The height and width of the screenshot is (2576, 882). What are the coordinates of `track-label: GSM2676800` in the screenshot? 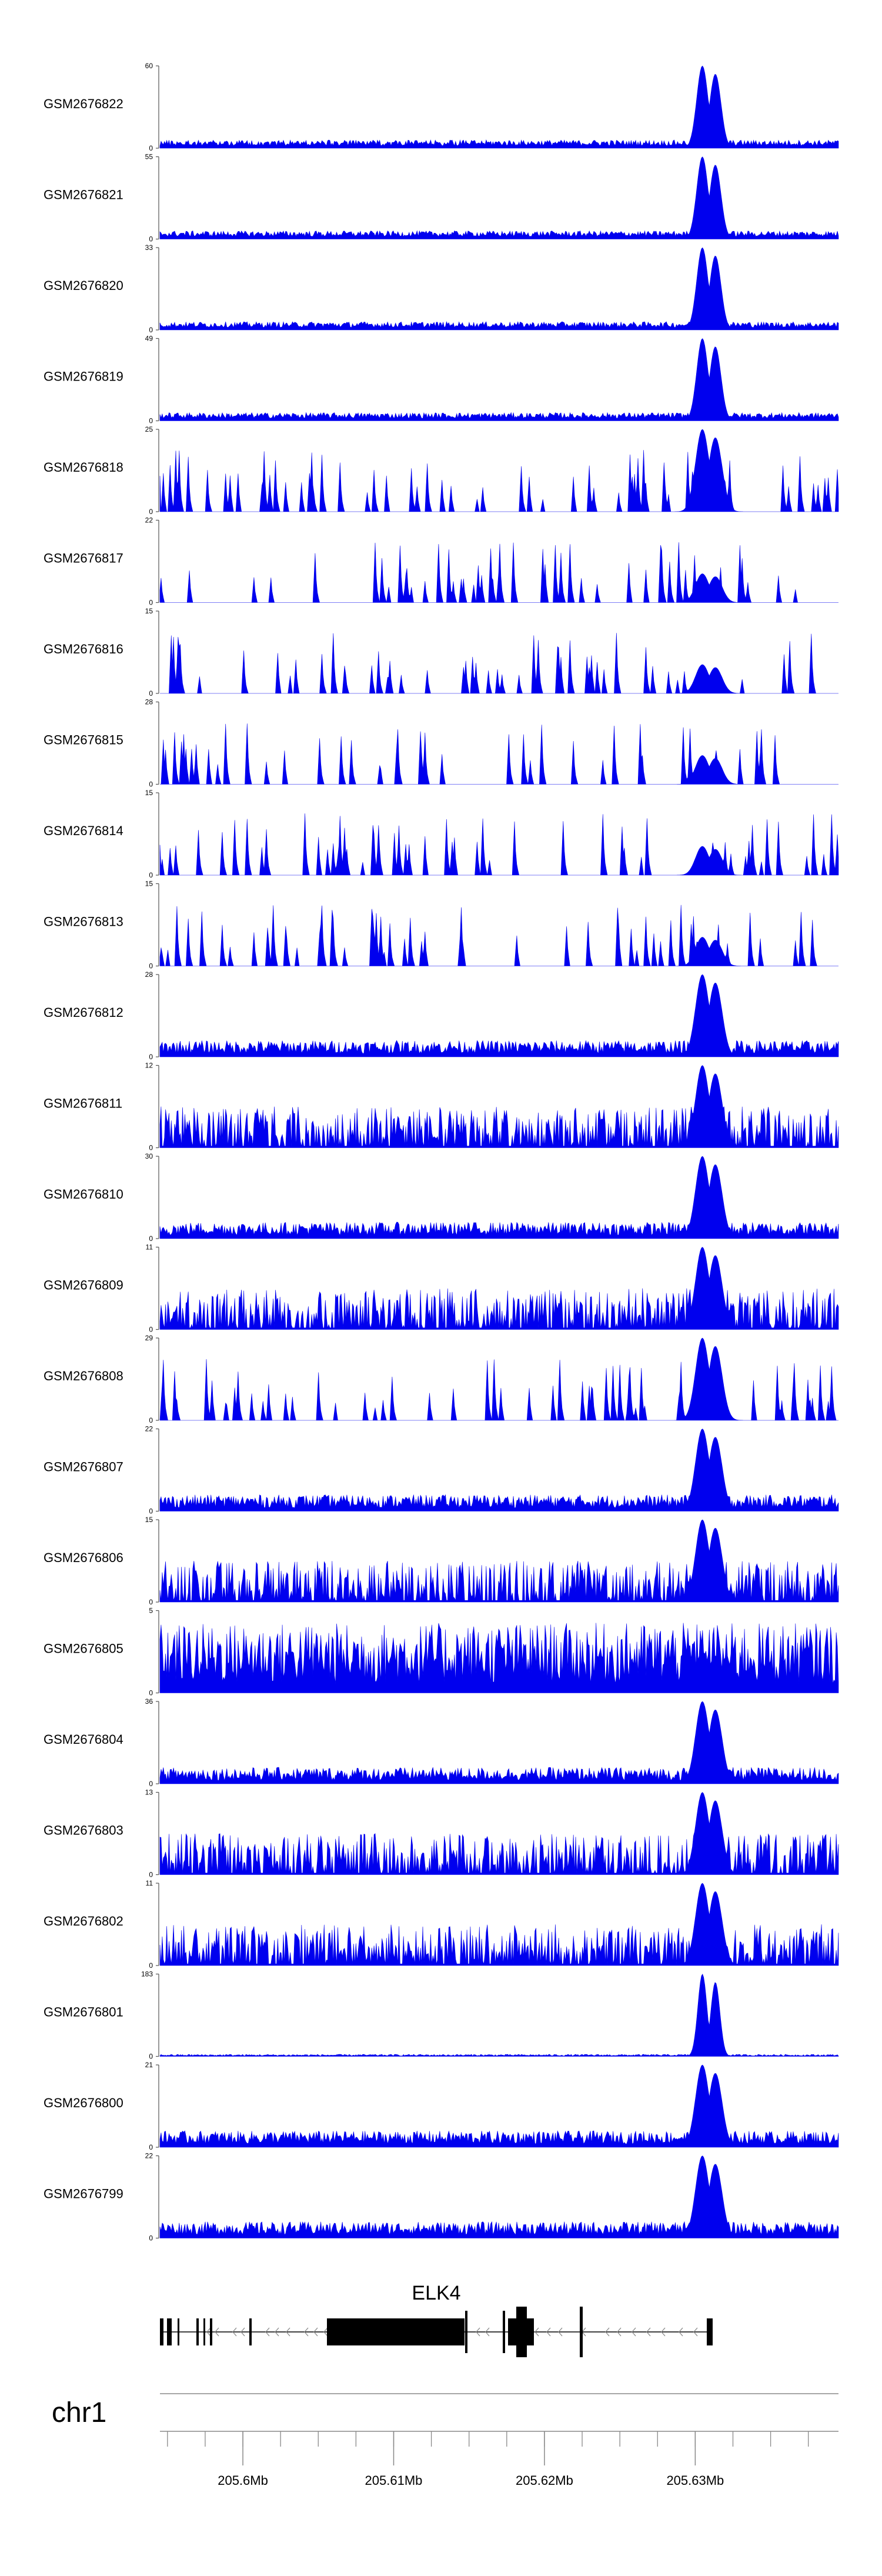 It's located at (83, 2102).